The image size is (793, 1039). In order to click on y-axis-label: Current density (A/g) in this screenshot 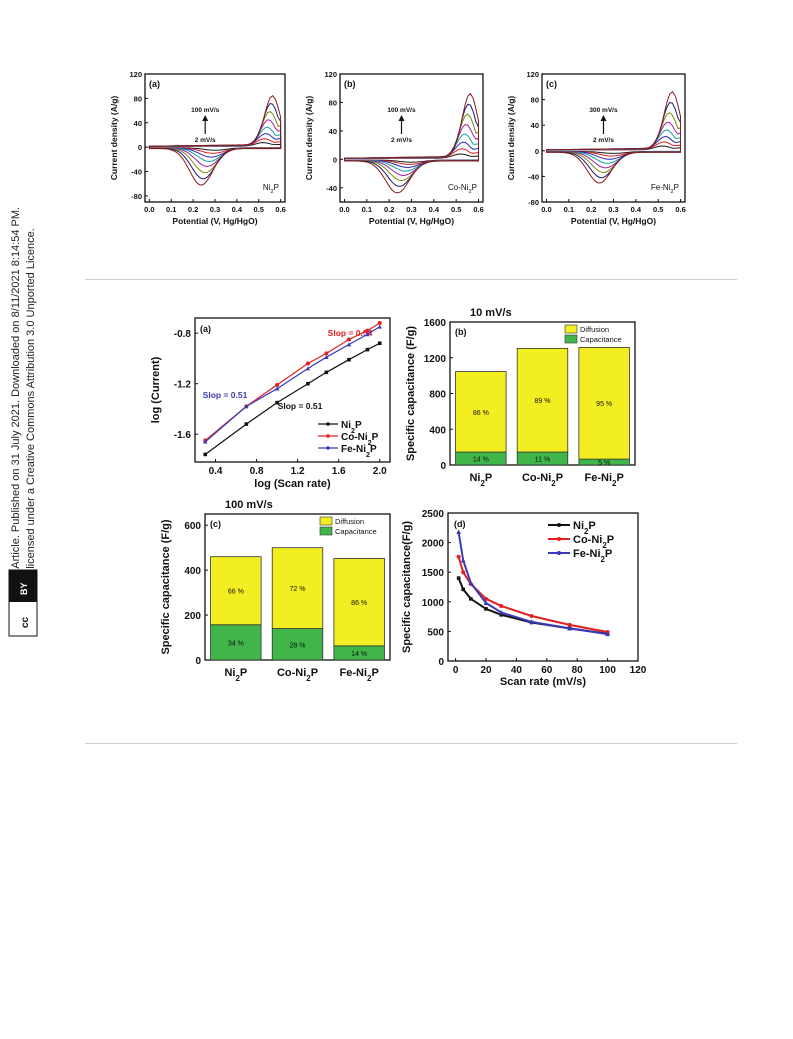, I will do `click(114, 138)`.